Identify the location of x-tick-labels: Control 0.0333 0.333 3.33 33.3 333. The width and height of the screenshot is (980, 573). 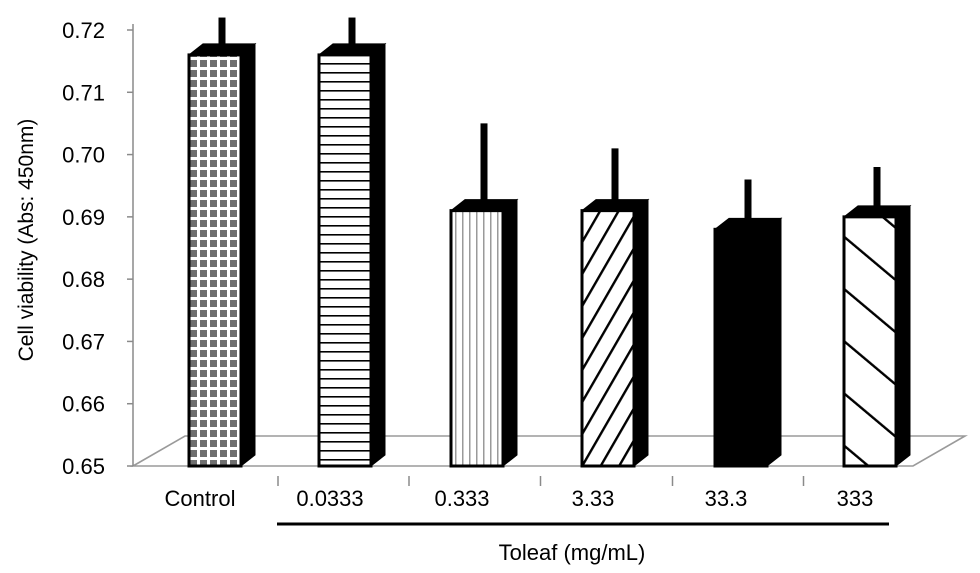
(519, 493).